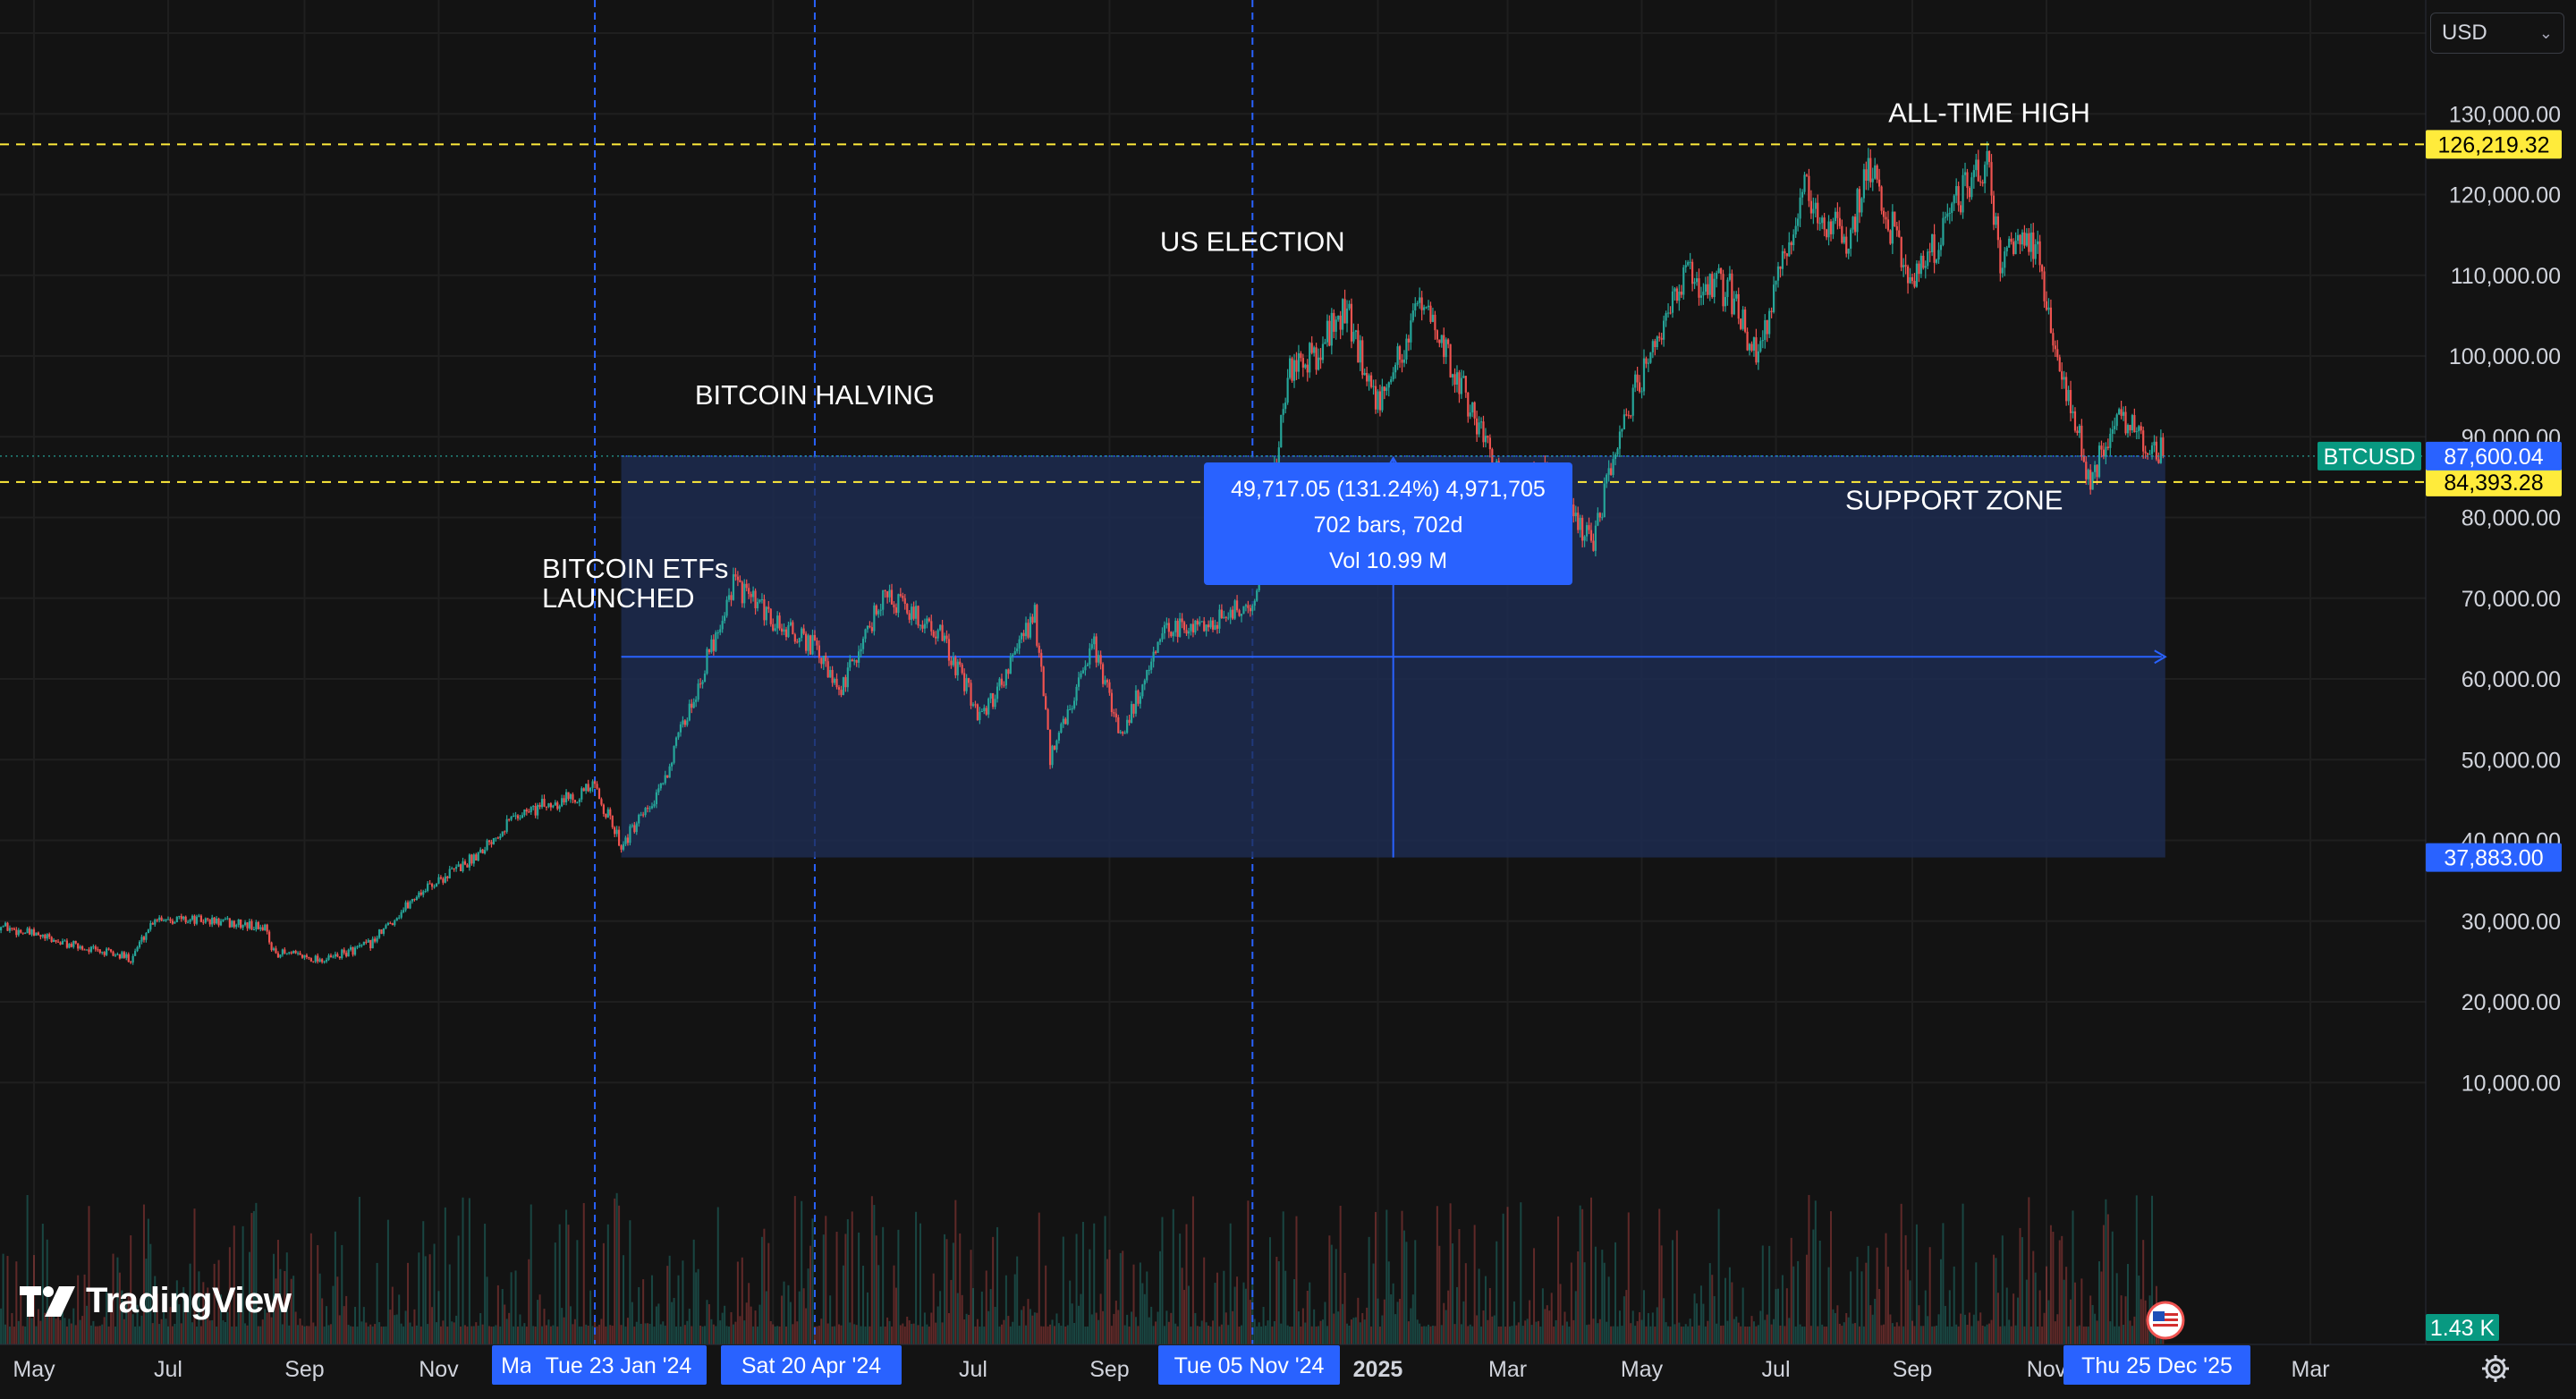 This screenshot has width=2576, height=1399. I want to click on annotation-label: US ELECTION, so click(1252, 242).